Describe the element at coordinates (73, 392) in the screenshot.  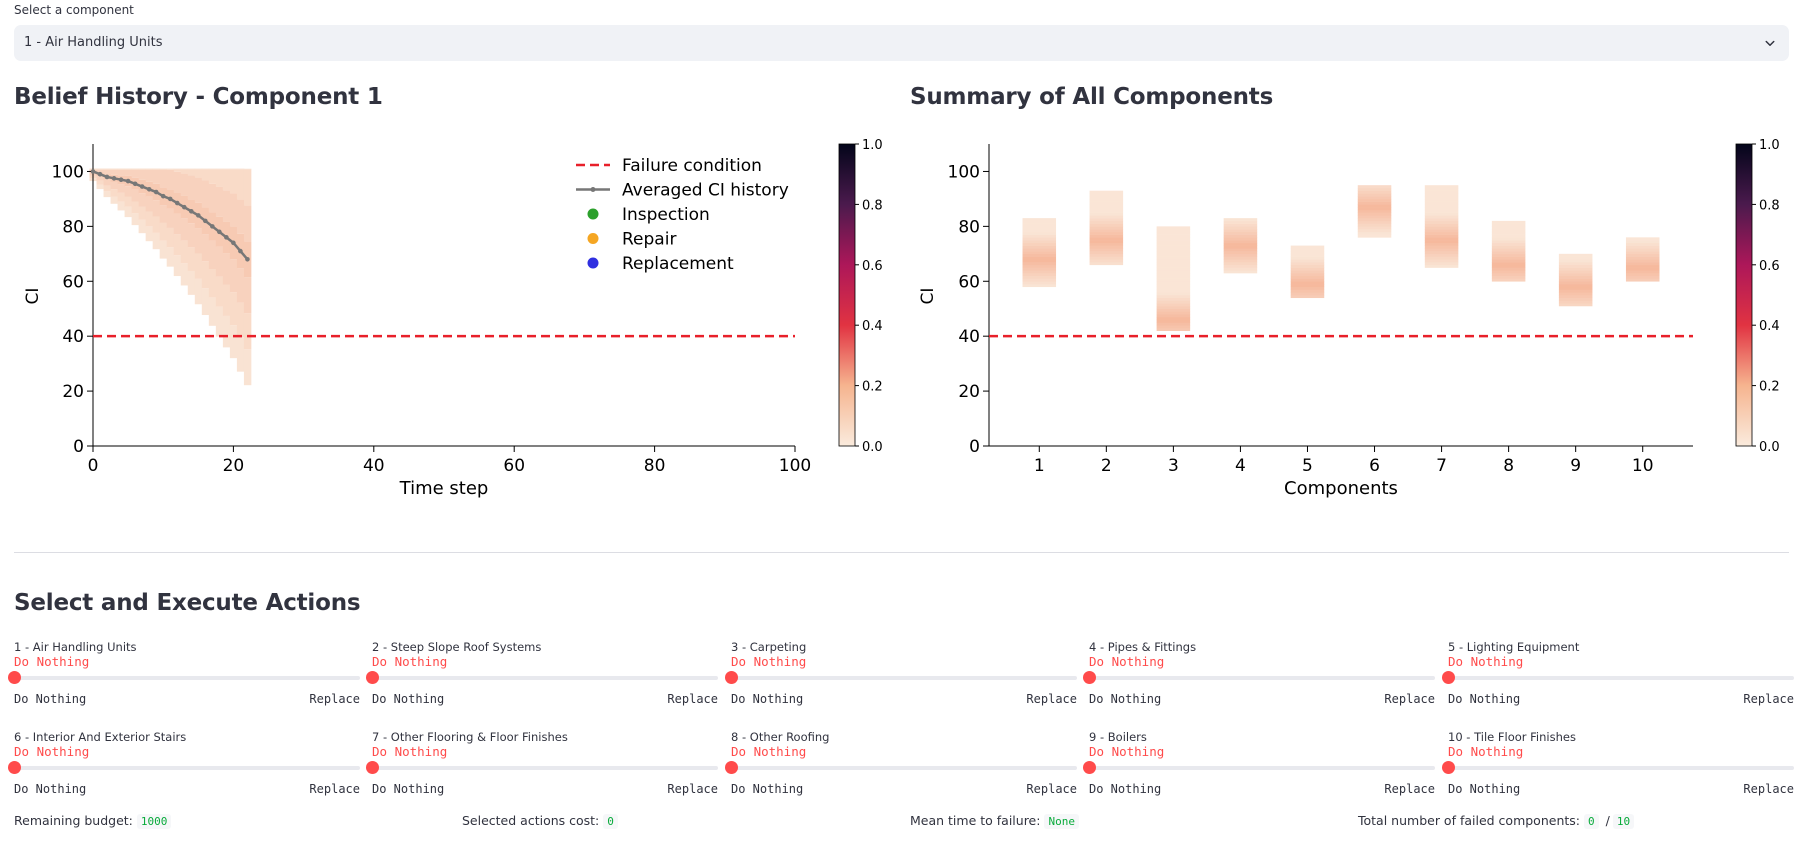
I see `belief-ytick-label: 20` at that location.